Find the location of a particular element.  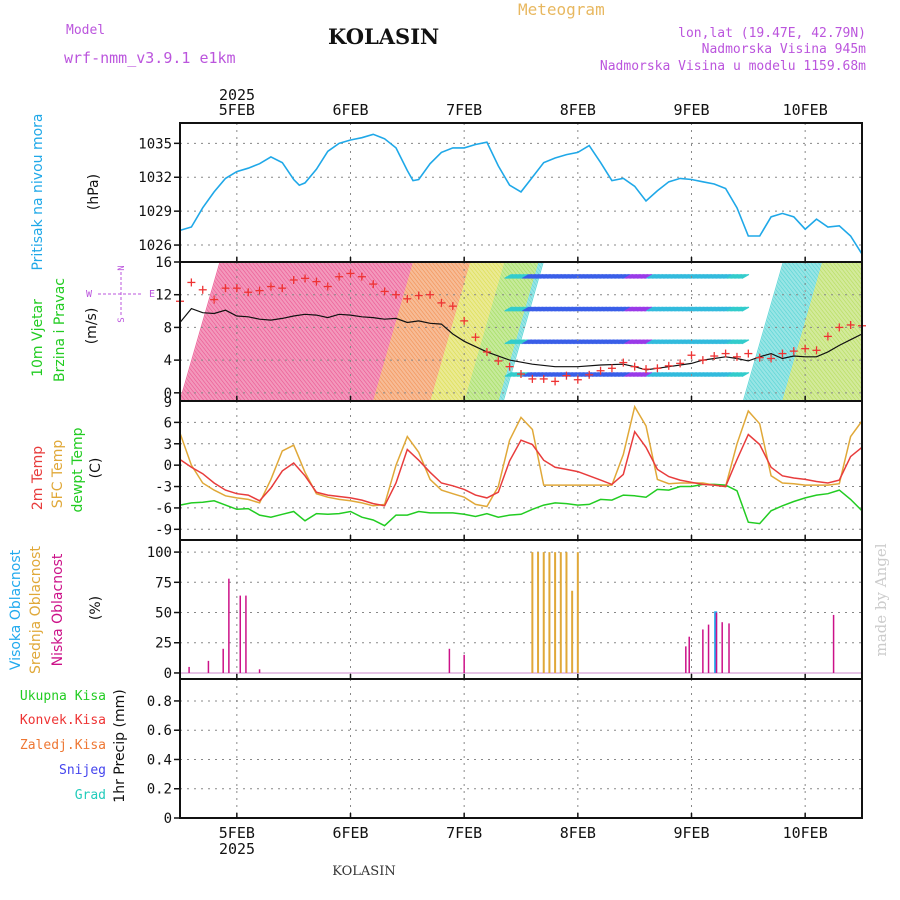

precip-title: 1hr Precip (mm) is located at coordinates (120, 745).